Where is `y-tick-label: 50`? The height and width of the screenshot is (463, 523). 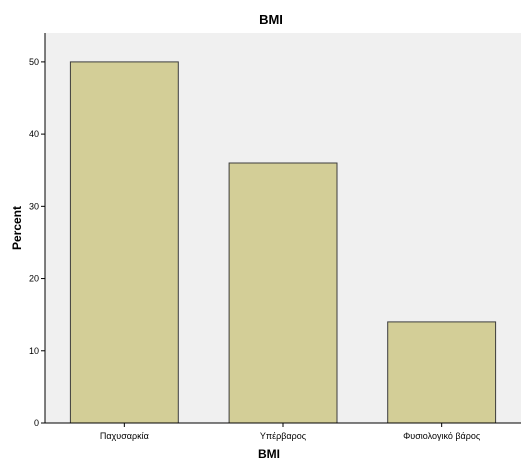
y-tick-label: 50 is located at coordinates (34, 62).